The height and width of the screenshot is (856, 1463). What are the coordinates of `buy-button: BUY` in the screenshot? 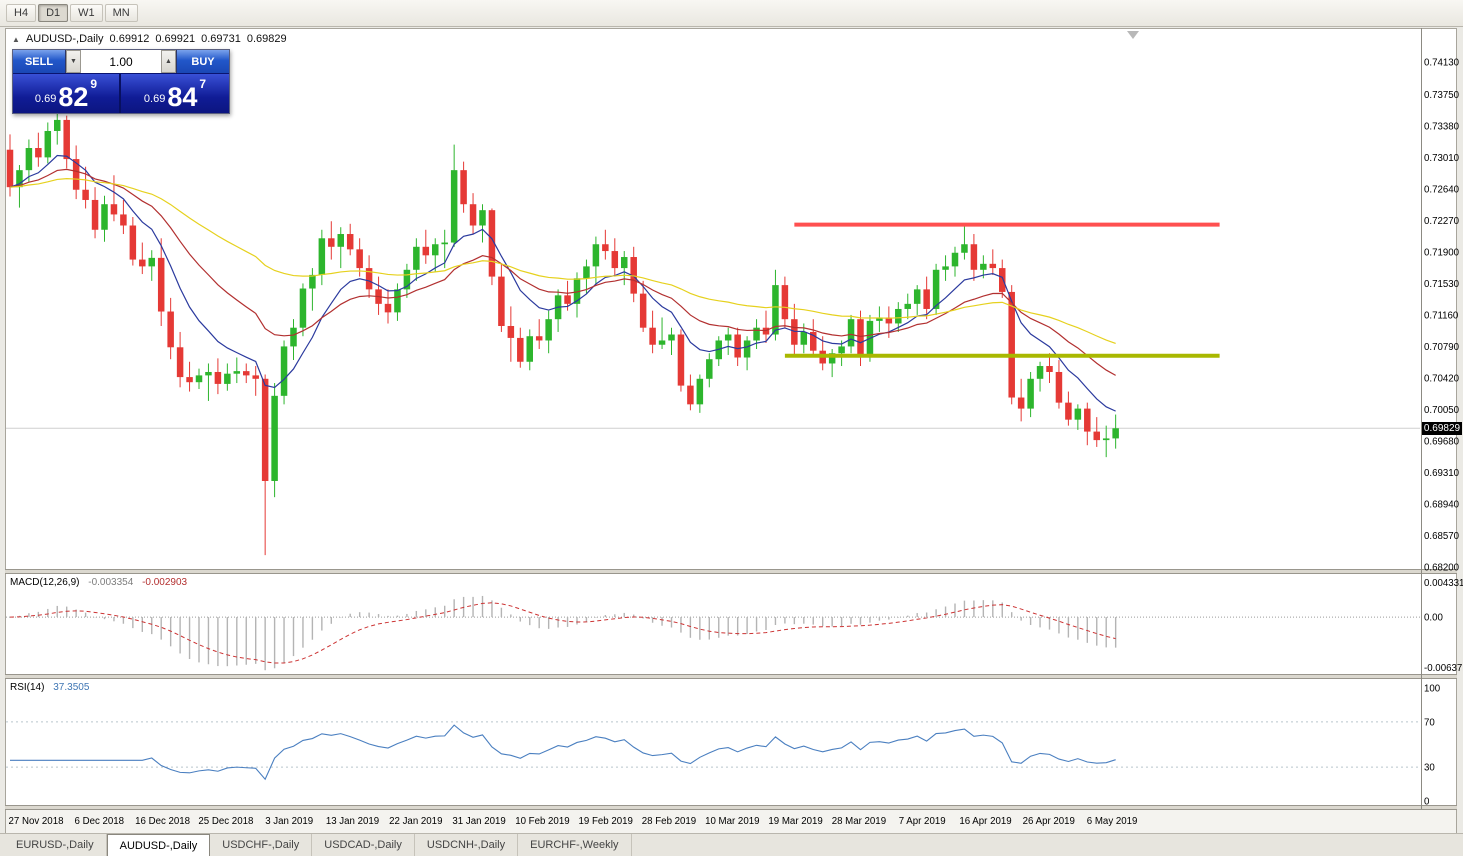 It's located at (203, 61).